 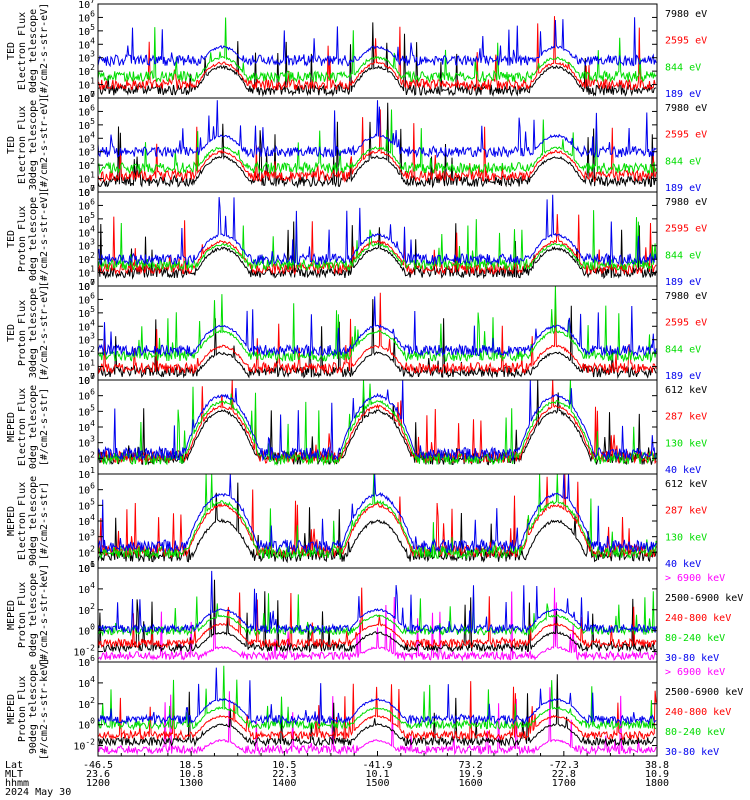 What do you see at coordinates (284, 765) in the screenshot?
I see `x-tick-label: 10.5` at bounding box center [284, 765].